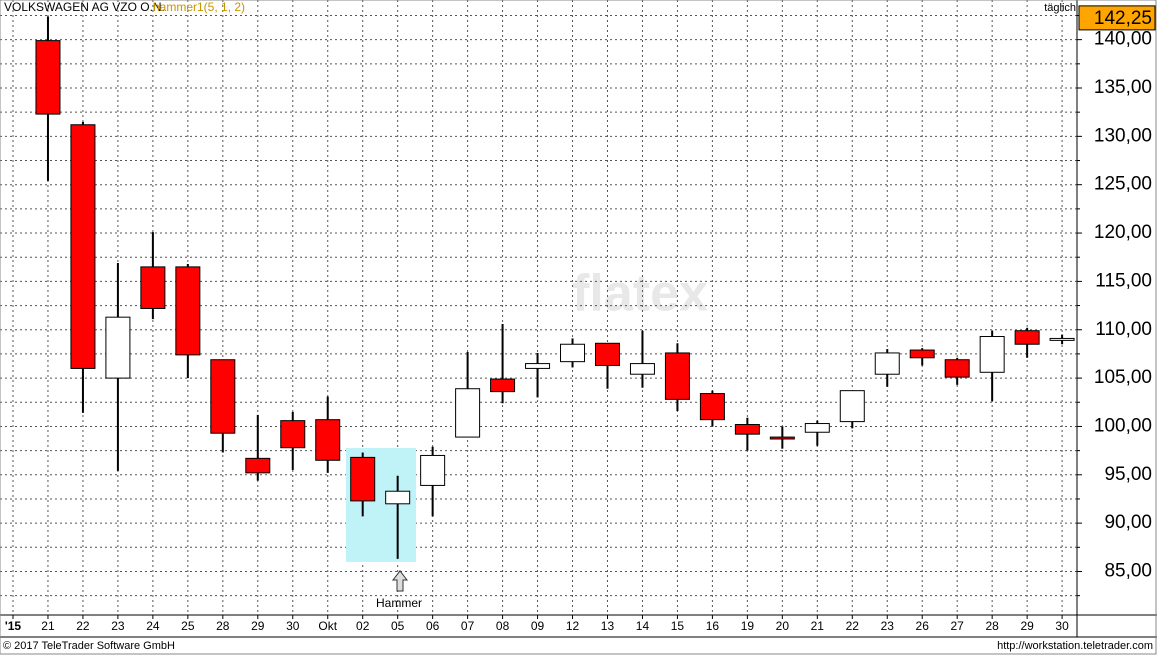  Describe the element at coordinates (1123, 39) in the screenshot. I see `y-tick-label: 140,00` at that location.